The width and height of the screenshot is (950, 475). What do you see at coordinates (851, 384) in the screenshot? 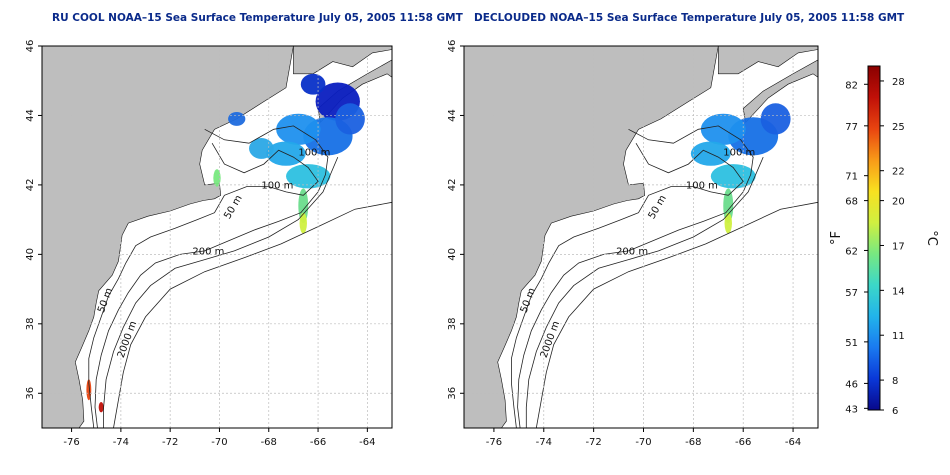
I see `colorbar-fahrenheit-tick: 46` at bounding box center [851, 384].